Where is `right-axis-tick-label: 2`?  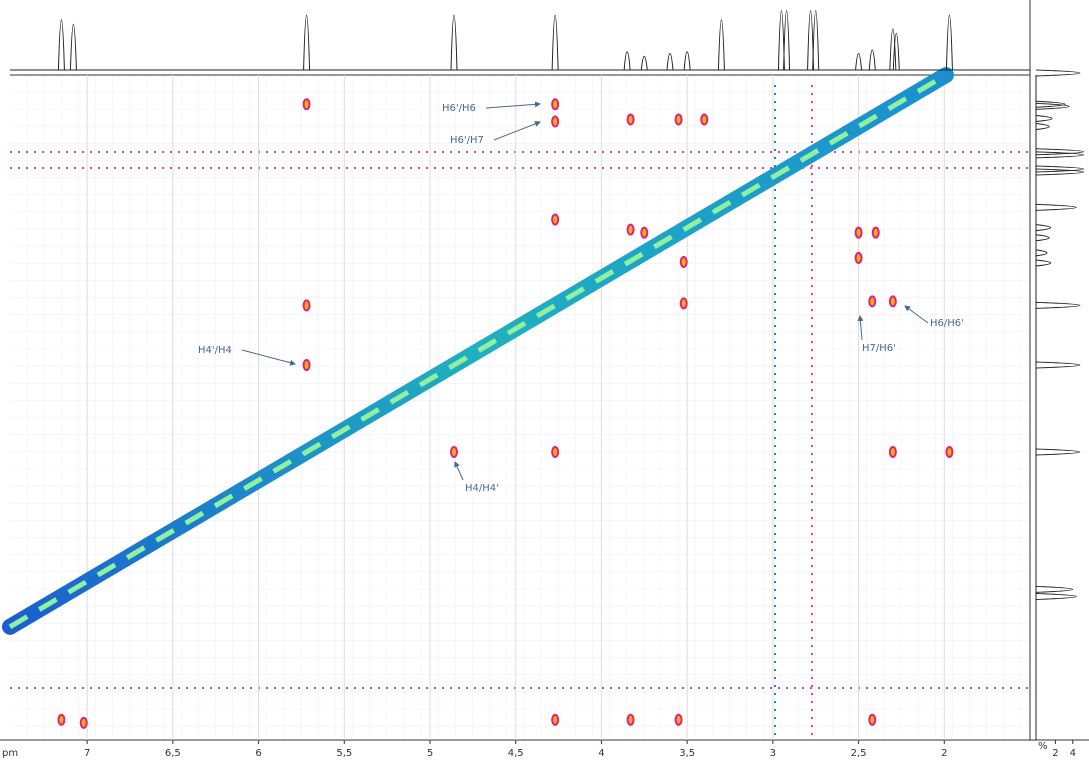
right-axis-tick-label: 2 is located at coordinates (1055, 753).